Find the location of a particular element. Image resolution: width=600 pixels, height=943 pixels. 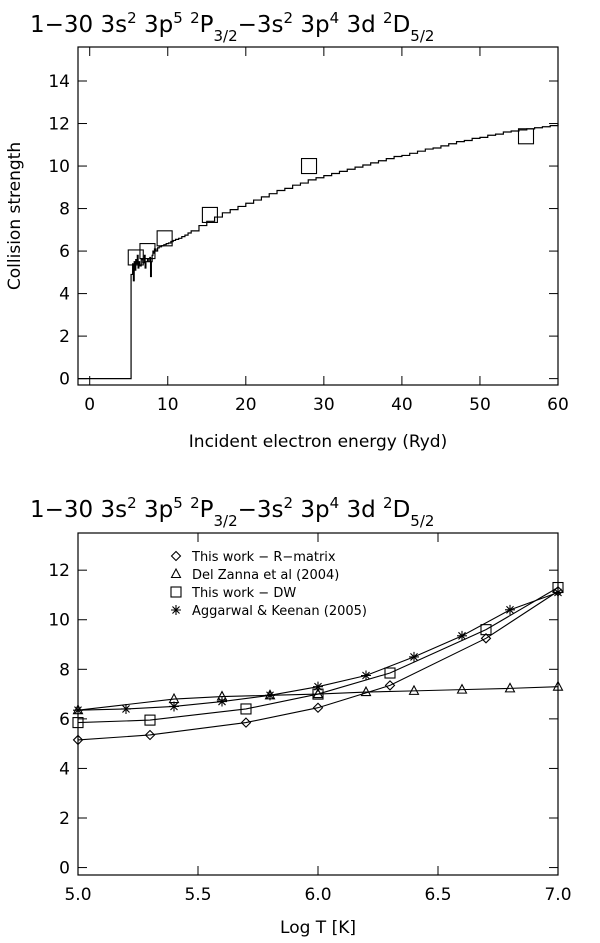

legend-marker-dw is located at coordinates (176, 592).